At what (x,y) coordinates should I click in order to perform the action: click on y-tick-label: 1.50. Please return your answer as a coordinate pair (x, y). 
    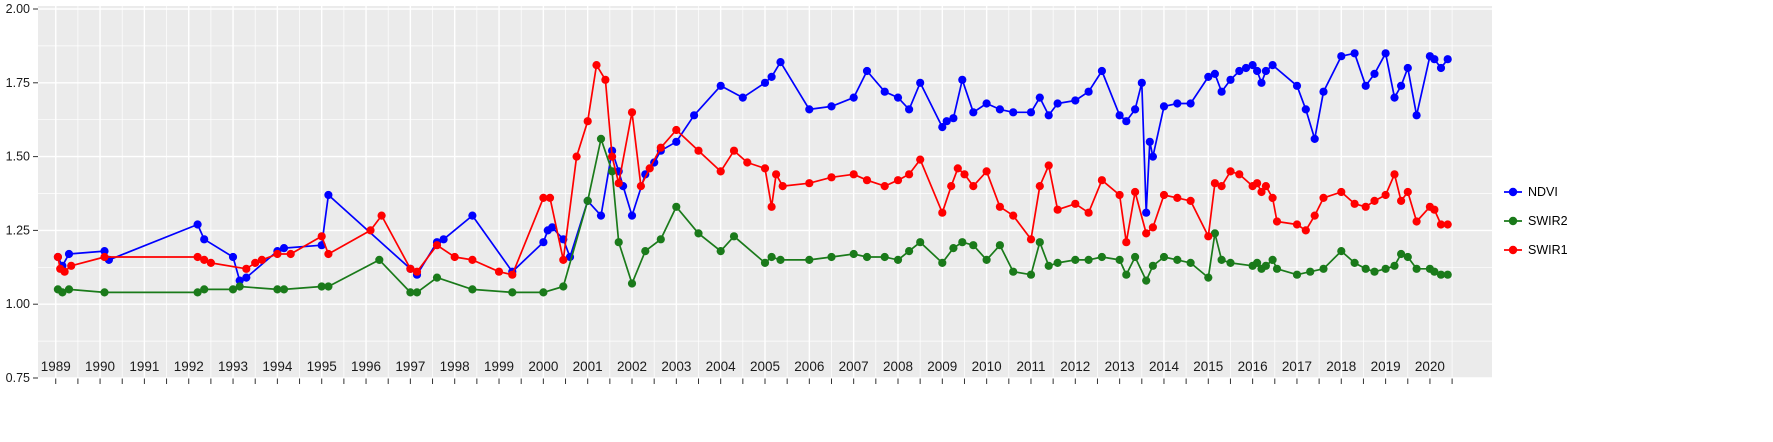
    Looking at the image, I should click on (18, 157).